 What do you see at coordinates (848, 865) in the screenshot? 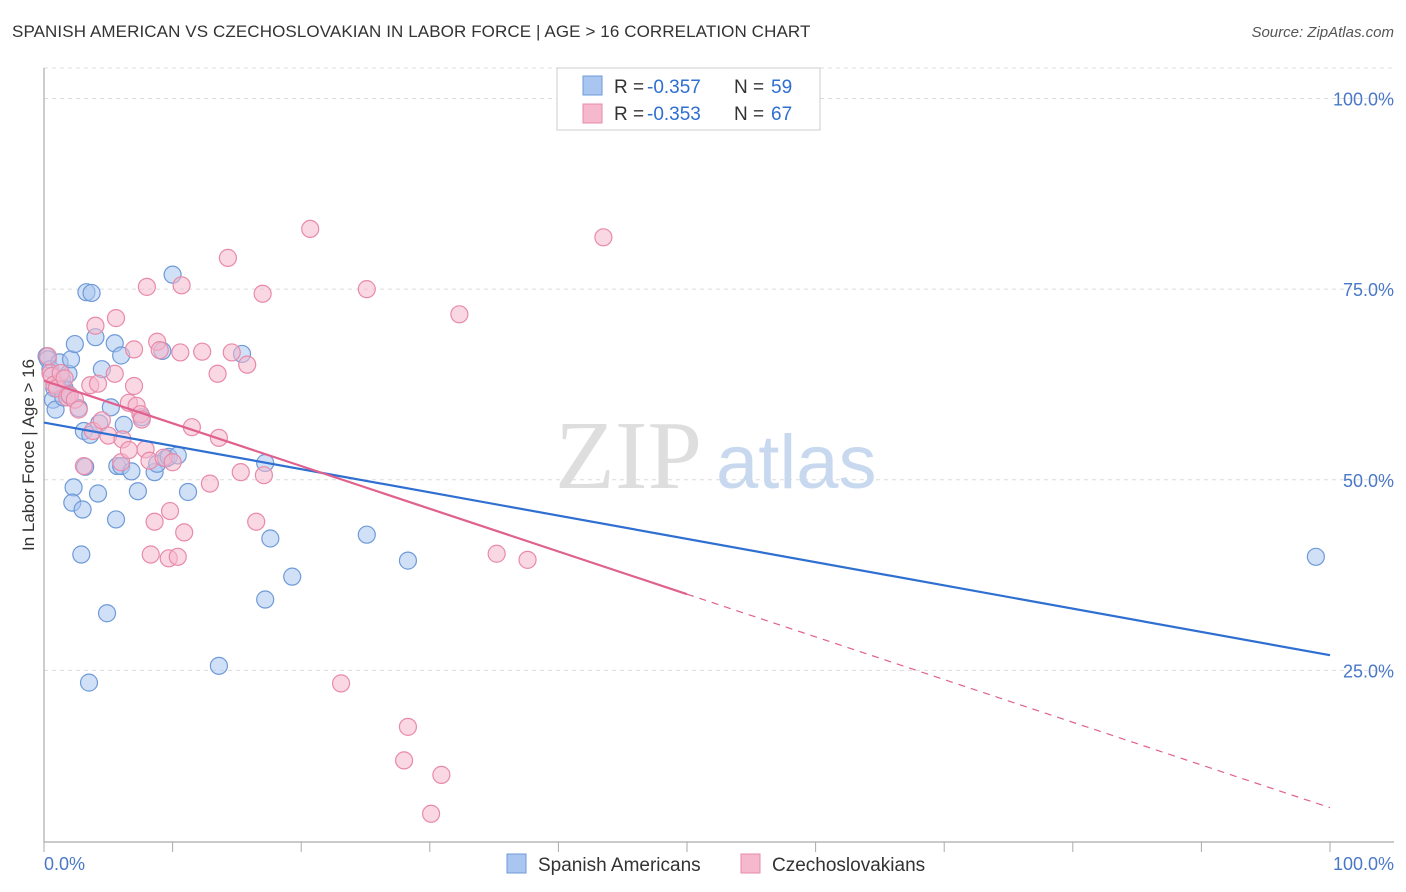
I see `legend-bottom-label-pink: Czechoslovakians` at bounding box center [848, 865].